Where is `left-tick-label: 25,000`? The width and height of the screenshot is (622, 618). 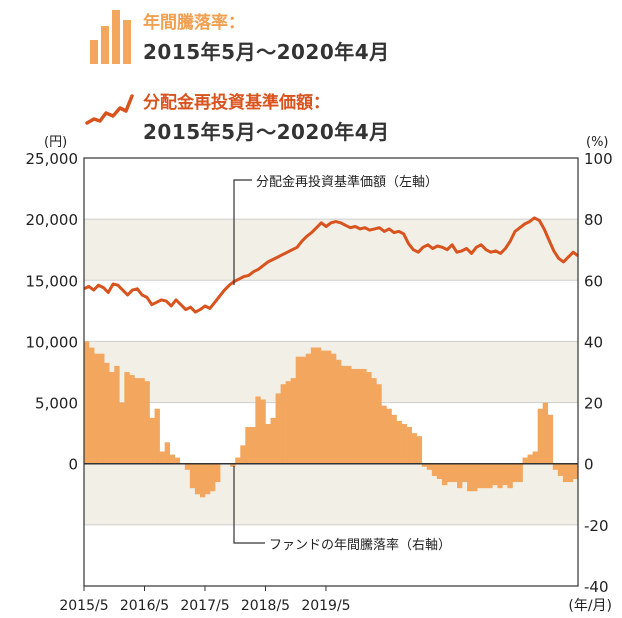
left-tick-label: 25,000 is located at coordinates (52, 159).